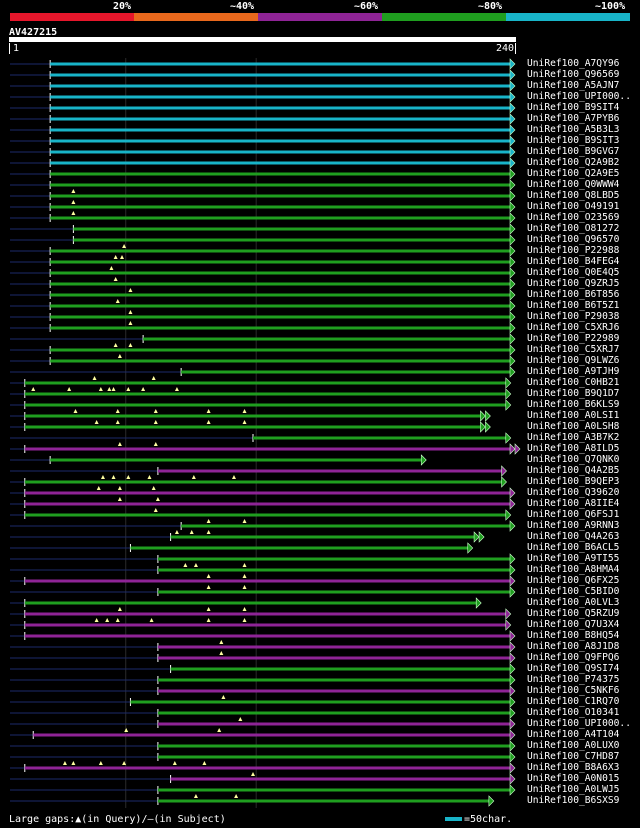 The image size is (640, 828). I want to click on hit-label: UniRef100_Q96569, so click(573, 74).